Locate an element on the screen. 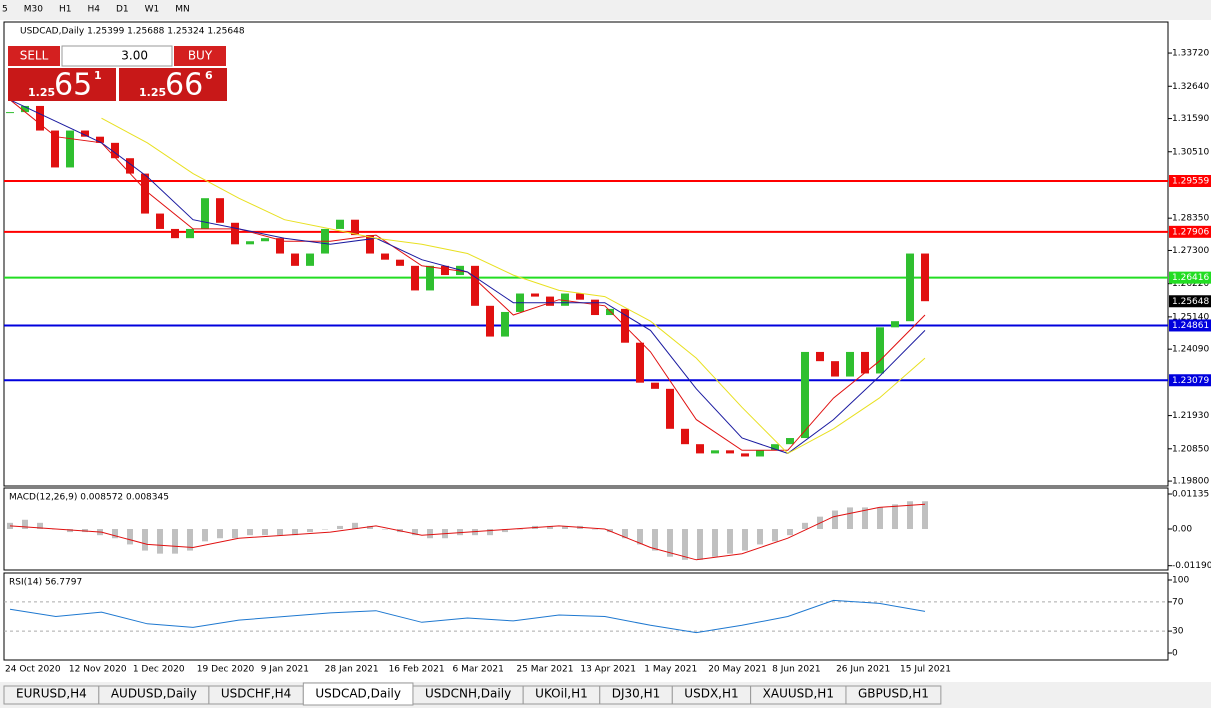 This screenshot has width=1211, height=712. tab-label: EURUSD,H4 is located at coordinates (51, 694).